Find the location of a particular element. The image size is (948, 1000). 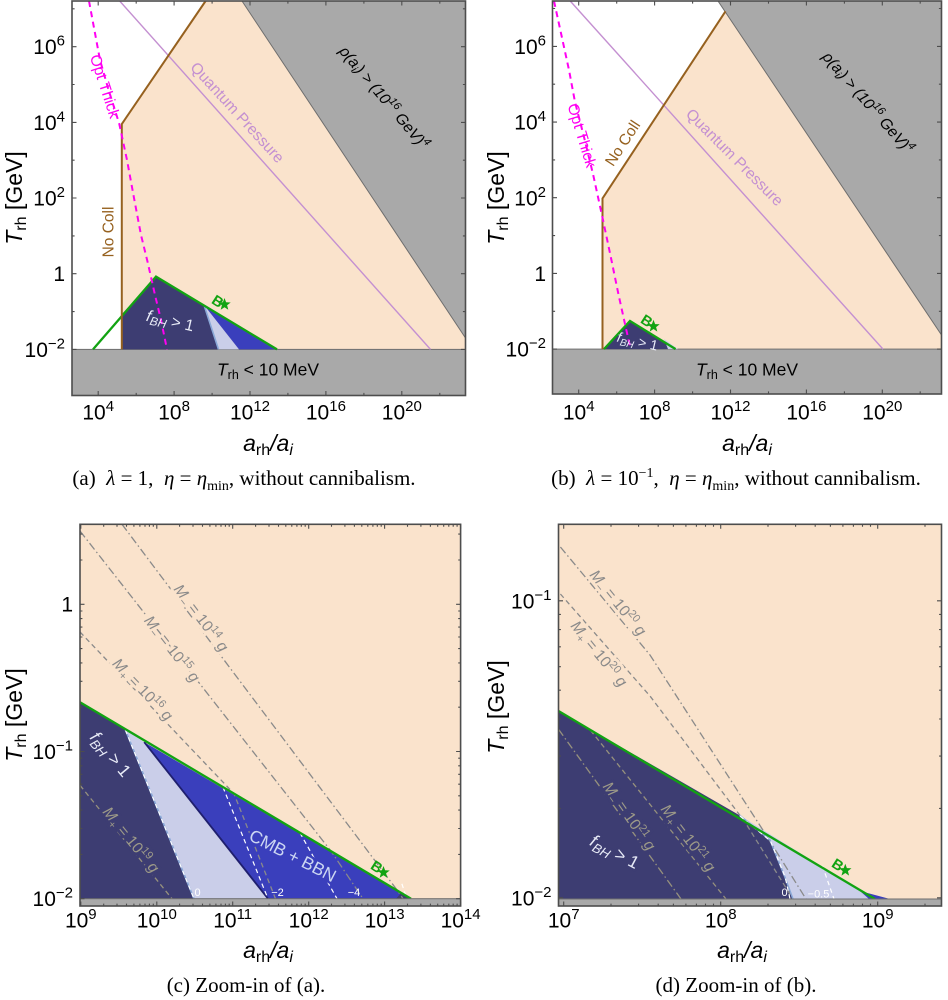

svg-text: 10¹³ is located at coordinates (385, 919).